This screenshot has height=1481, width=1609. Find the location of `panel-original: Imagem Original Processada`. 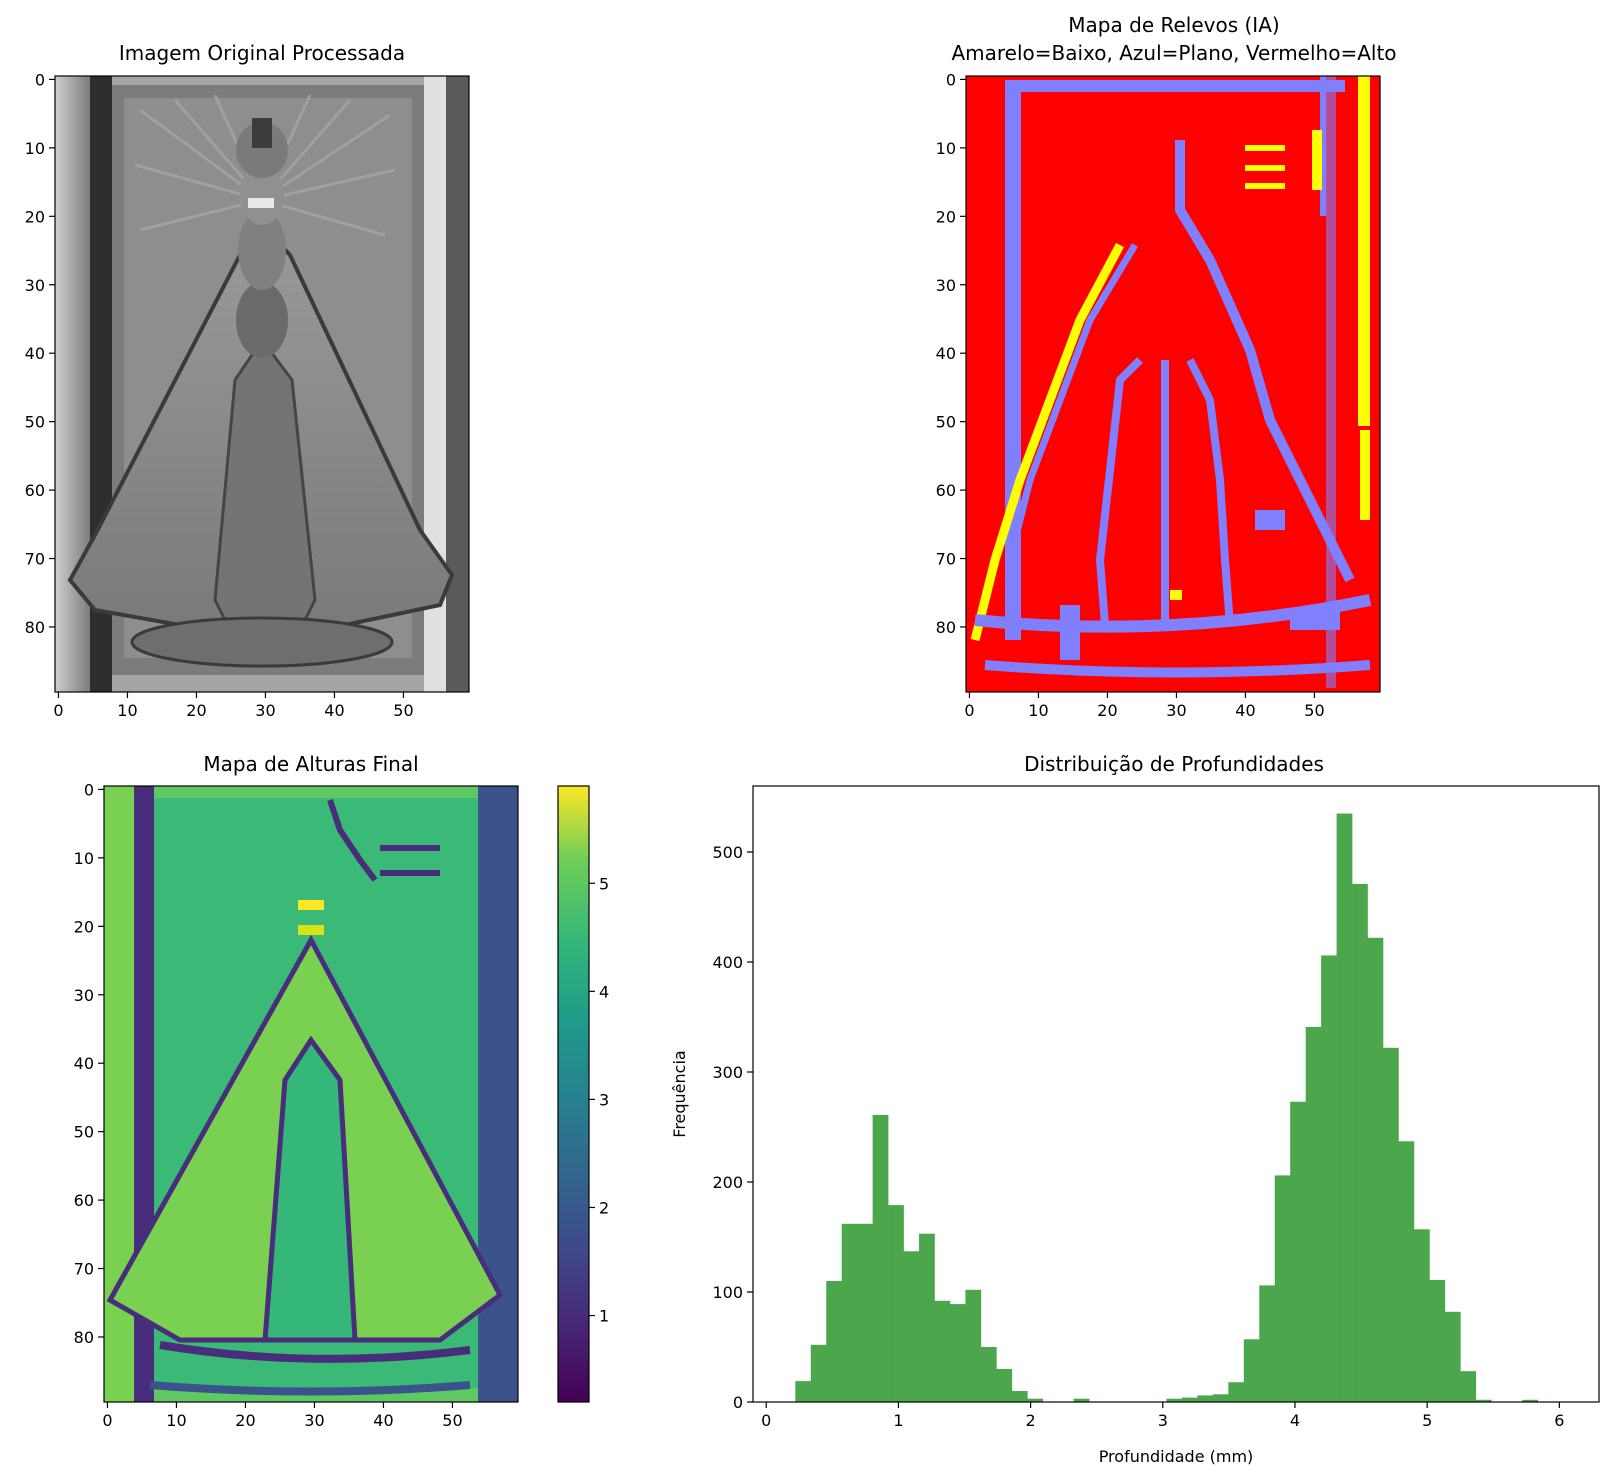

panel-original: Imagem Original Processada is located at coordinates (247, 380).